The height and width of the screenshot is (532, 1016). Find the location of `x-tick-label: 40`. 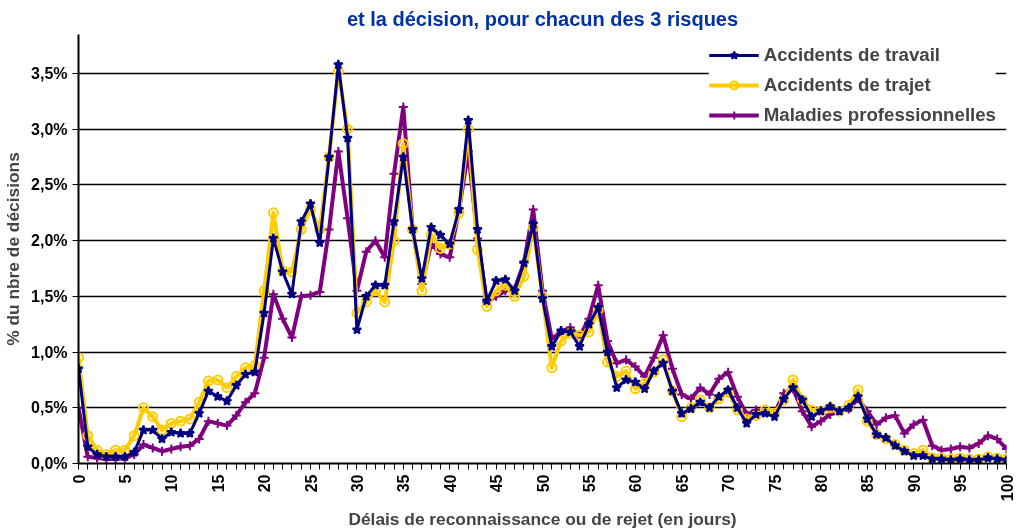

x-tick-label: 40 is located at coordinates (450, 483).